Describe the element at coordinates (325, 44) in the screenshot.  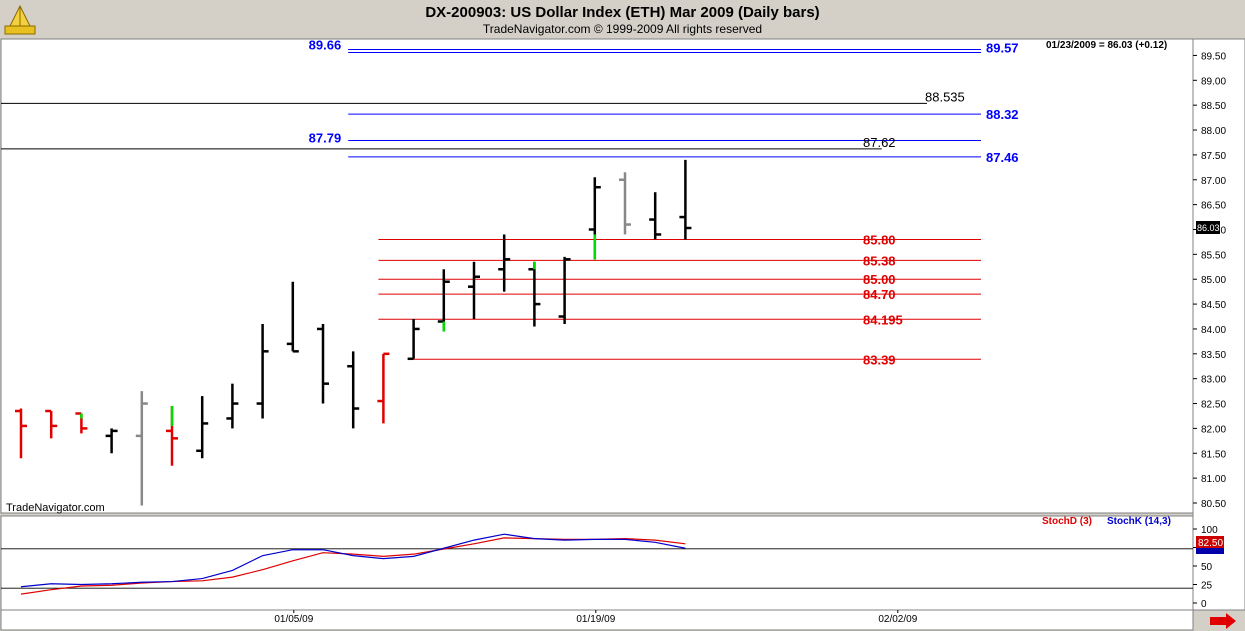
I see `level-label-left: 89.66` at that location.